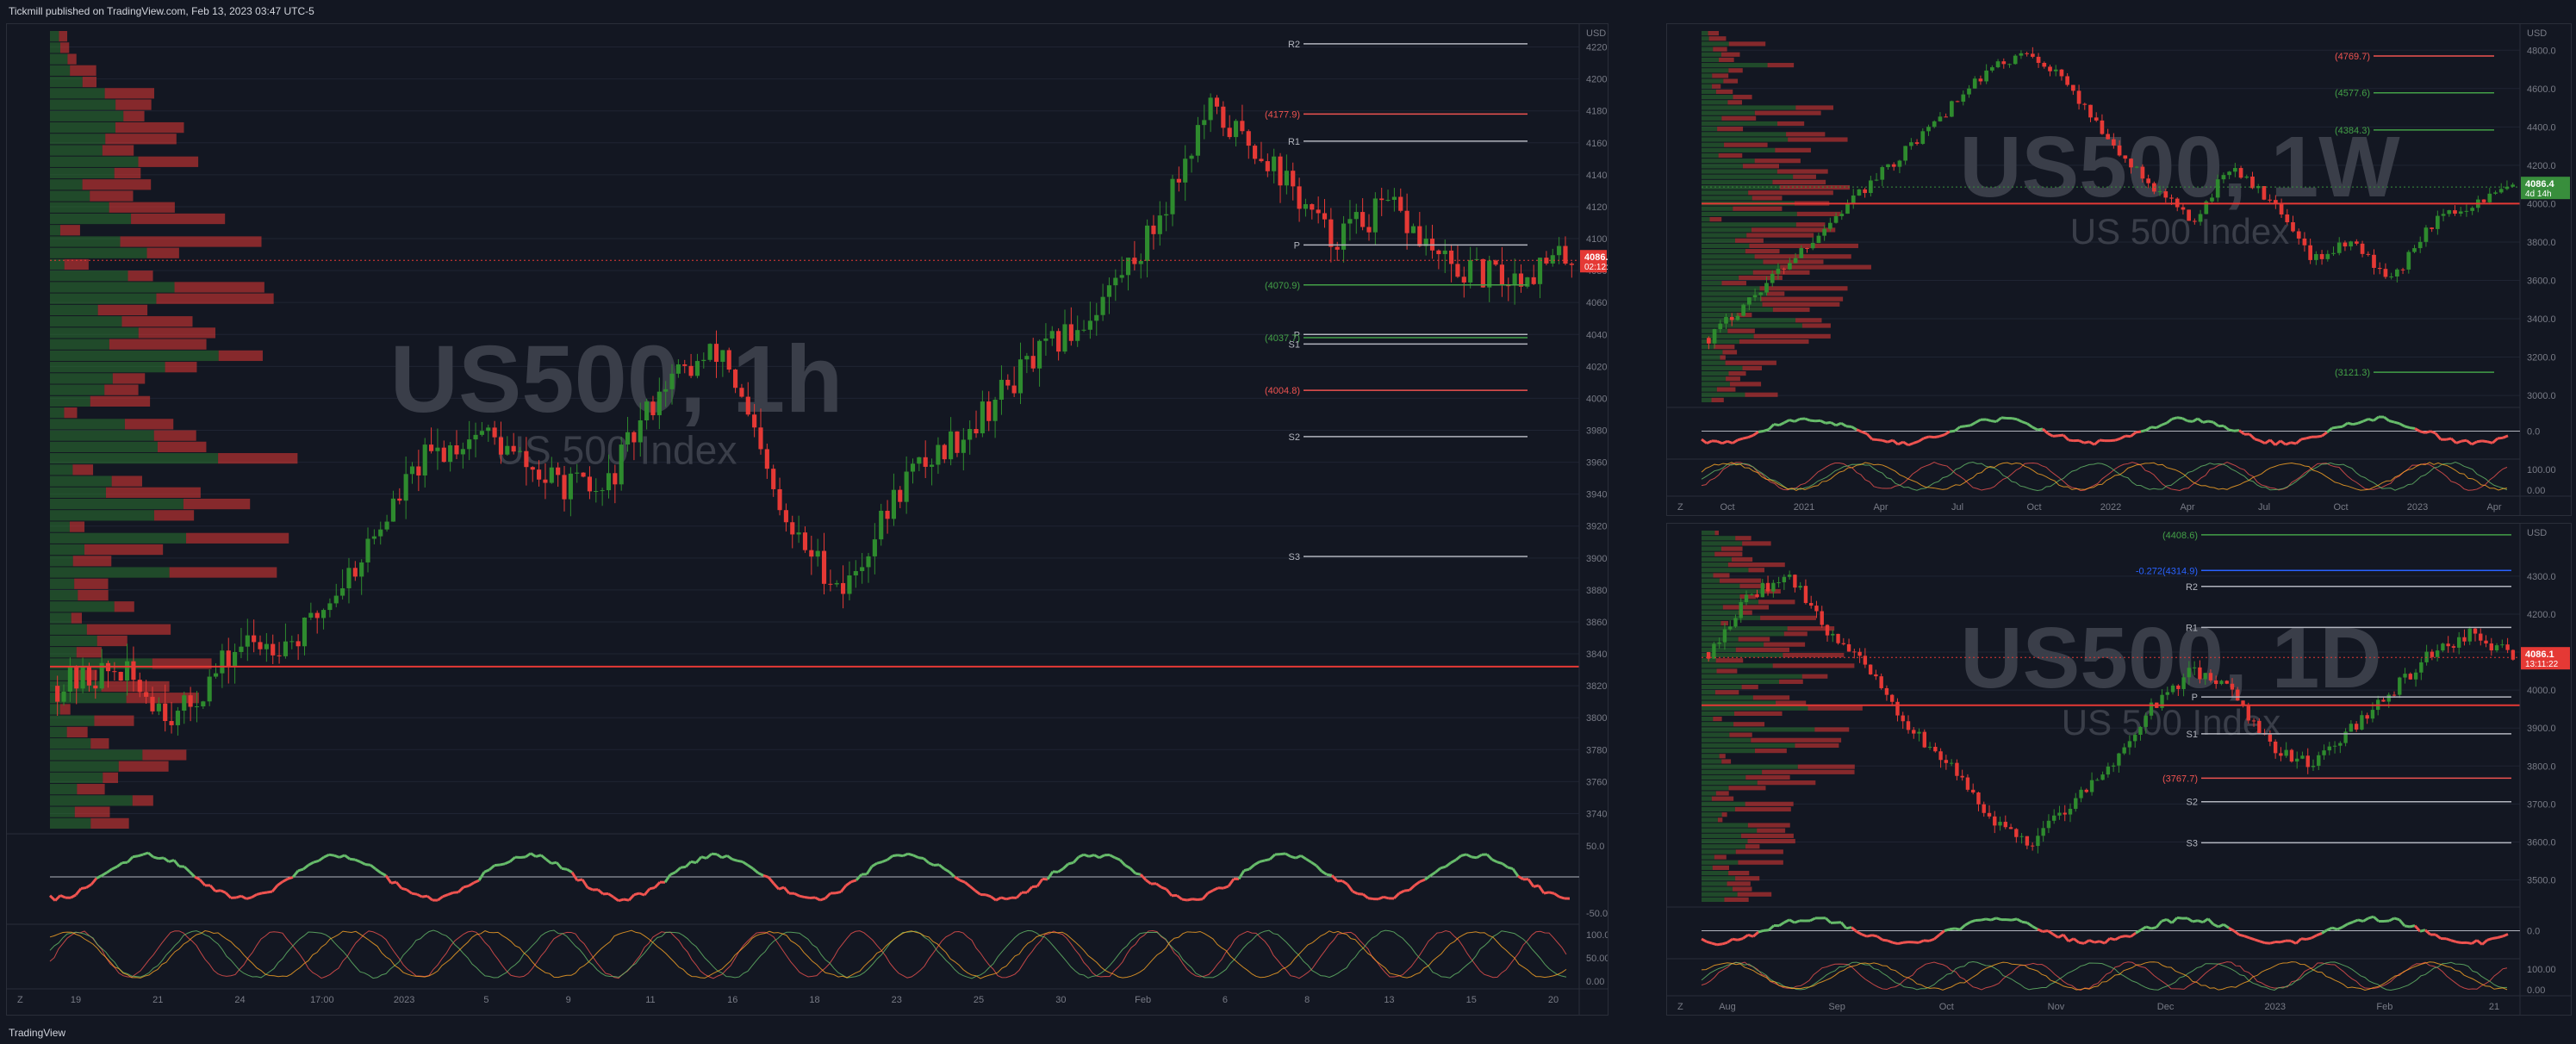 This screenshot has height=1044, width=2576. What do you see at coordinates (2537, 33) in the screenshot?
I see `currency-label: USD` at bounding box center [2537, 33].